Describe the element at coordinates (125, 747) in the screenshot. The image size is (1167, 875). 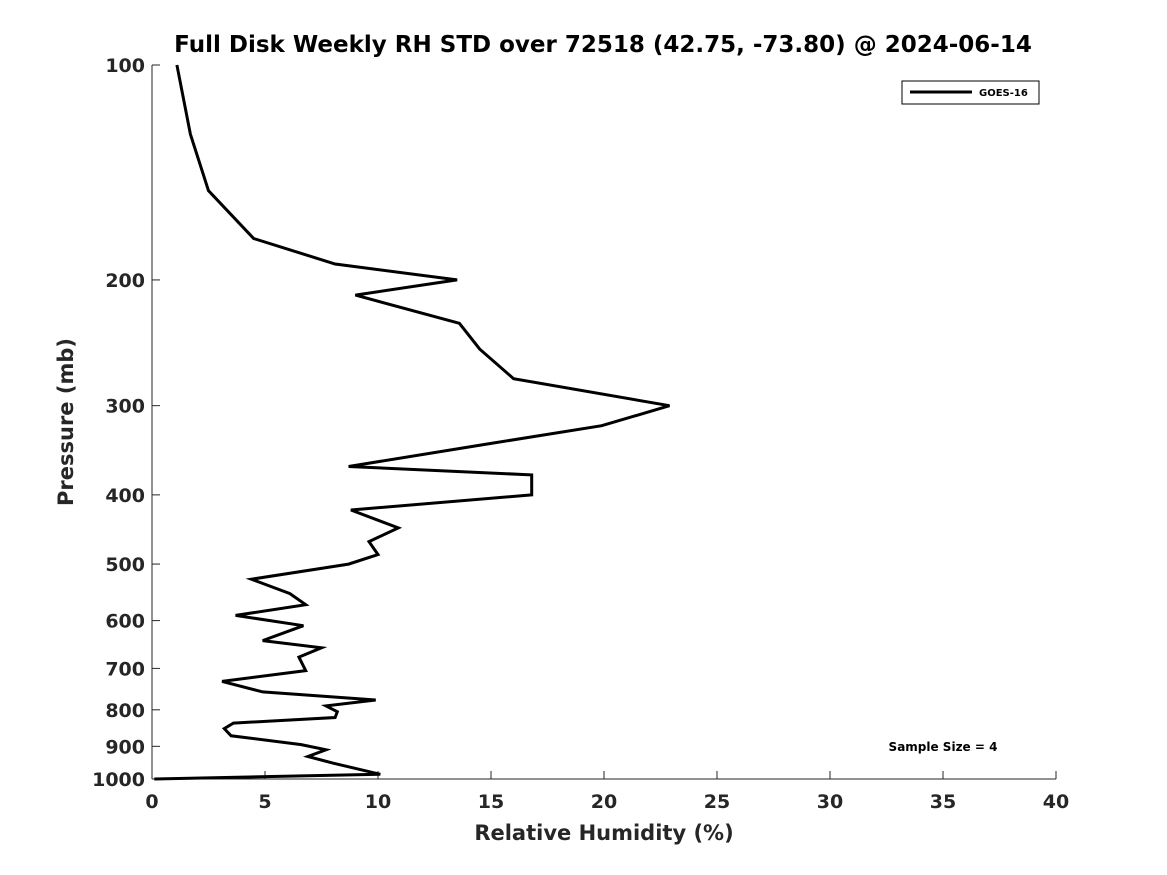
I see `y-tick-label: 900` at that location.